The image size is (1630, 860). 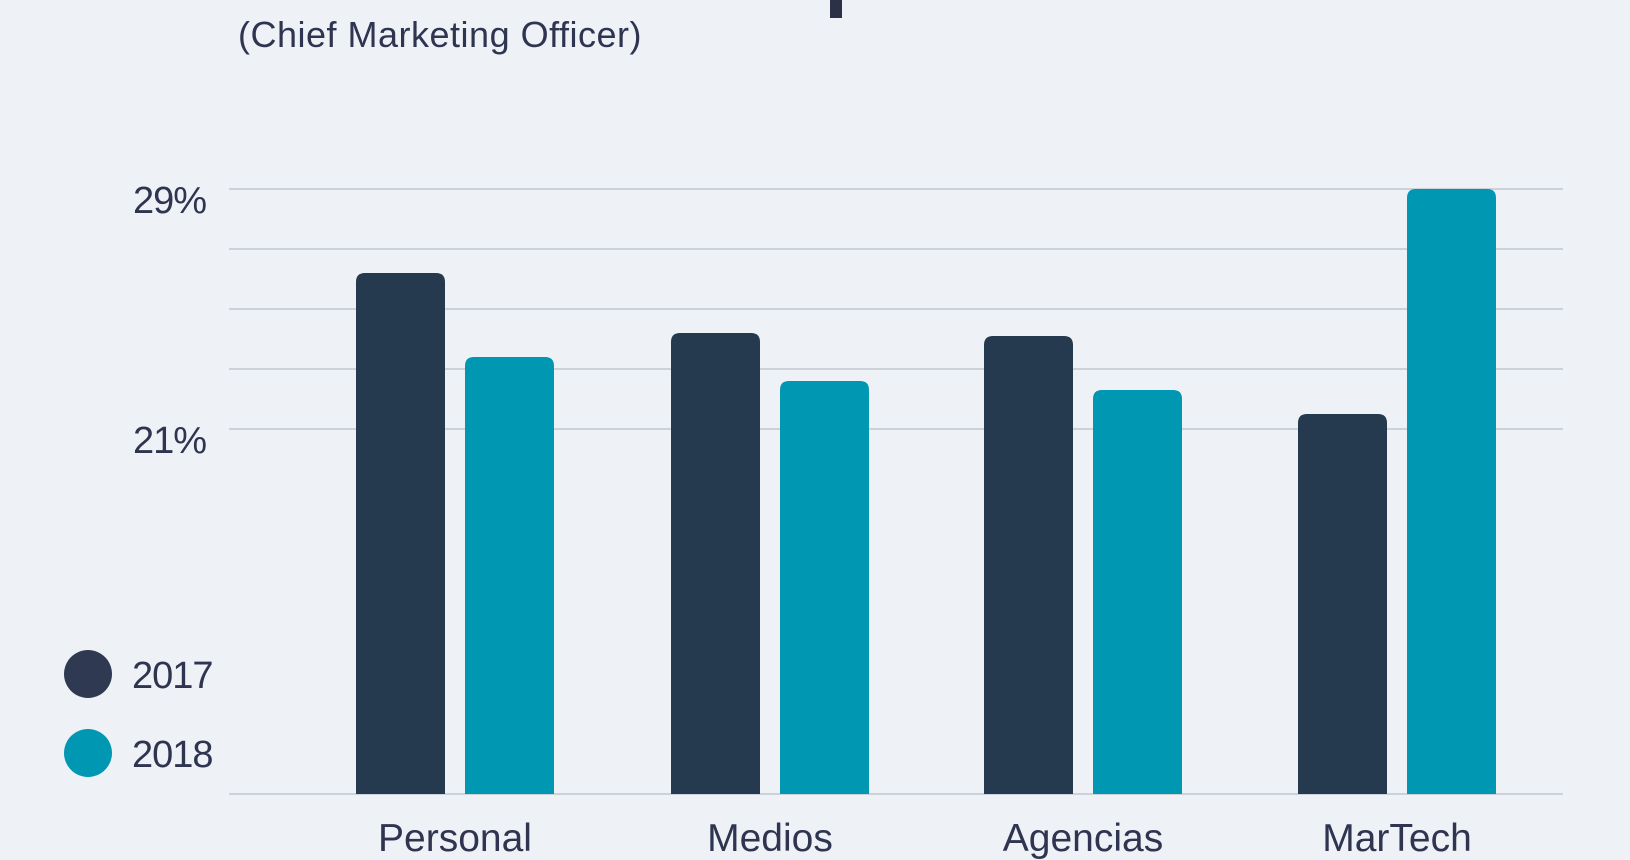 What do you see at coordinates (715, 563) in the screenshot?
I see `bar-medios-2017` at bounding box center [715, 563].